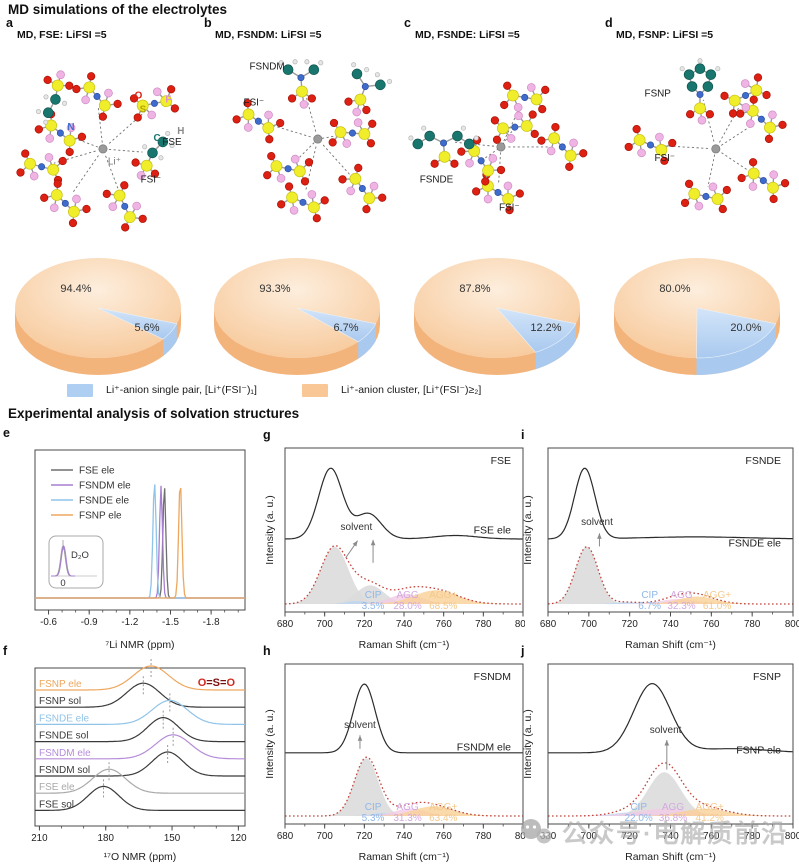  I want to click on svg-text: F, so click(168, 99).